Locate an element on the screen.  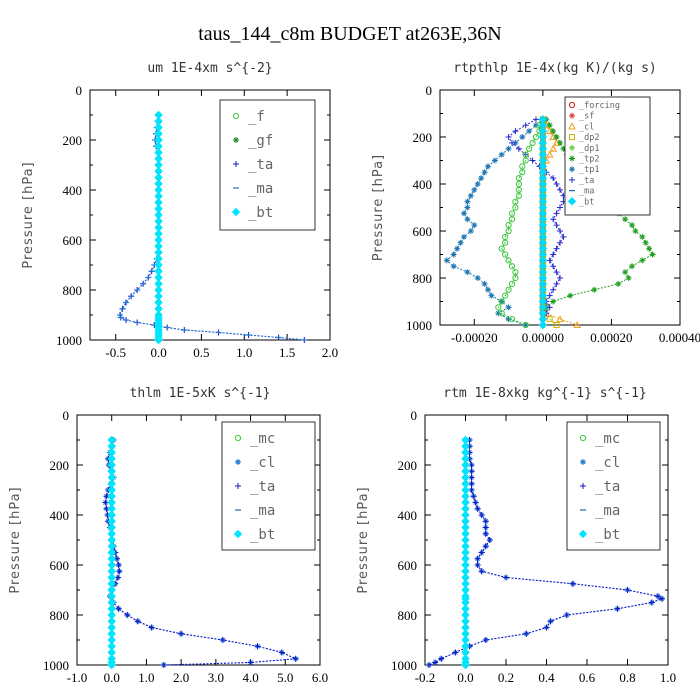
panel-title: thlm 1E-5xK s^{-1} is located at coordinates (200, 393).